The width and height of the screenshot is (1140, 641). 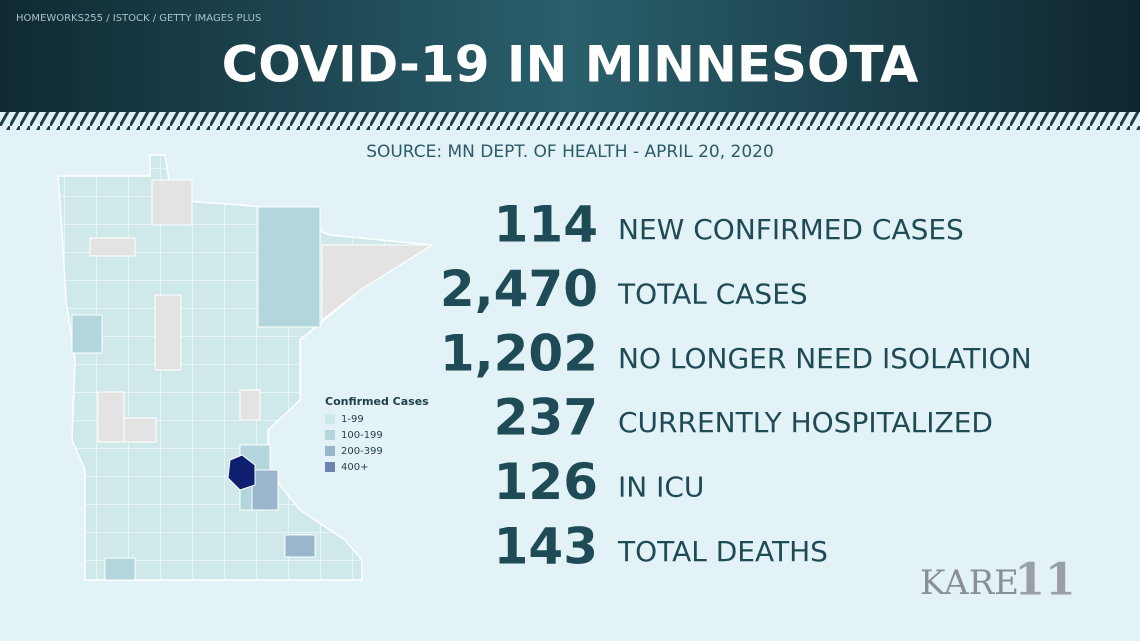 I want to click on stat-number: 237, so click(x=546, y=418).